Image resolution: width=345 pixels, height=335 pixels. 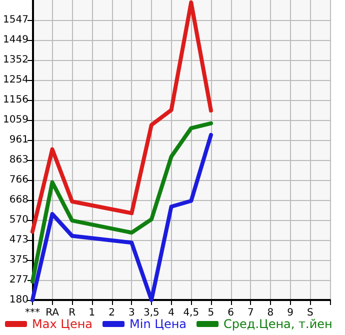 What do you see at coordinates (18, 260) in the screenshot?
I see `y-tick-label: 375` at bounding box center [18, 260].